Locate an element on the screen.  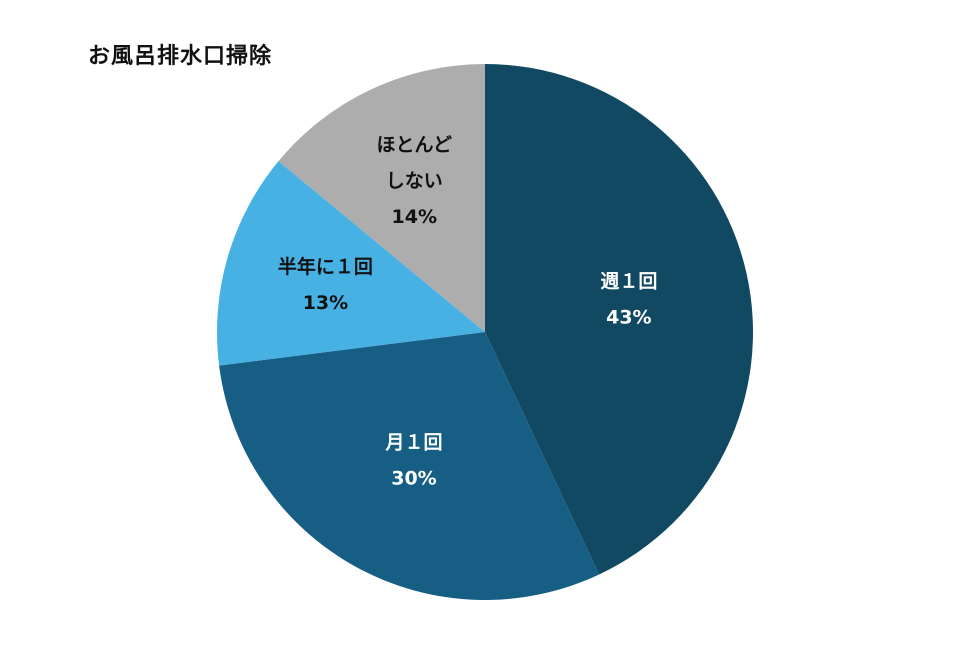
slice-value-label: 13% is located at coordinates (325, 303).